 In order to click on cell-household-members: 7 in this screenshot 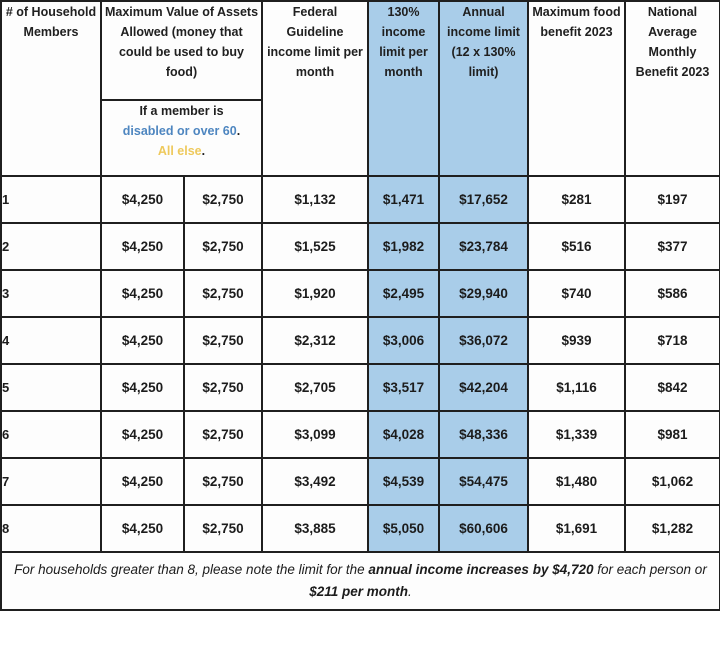, I will do `click(51, 481)`.